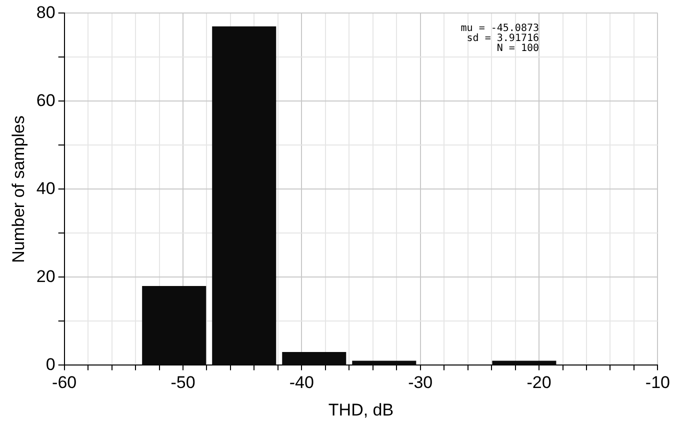  Describe the element at coordinates (46, 100) in the screenshot. I see `y-tick-label: 60` at that location.